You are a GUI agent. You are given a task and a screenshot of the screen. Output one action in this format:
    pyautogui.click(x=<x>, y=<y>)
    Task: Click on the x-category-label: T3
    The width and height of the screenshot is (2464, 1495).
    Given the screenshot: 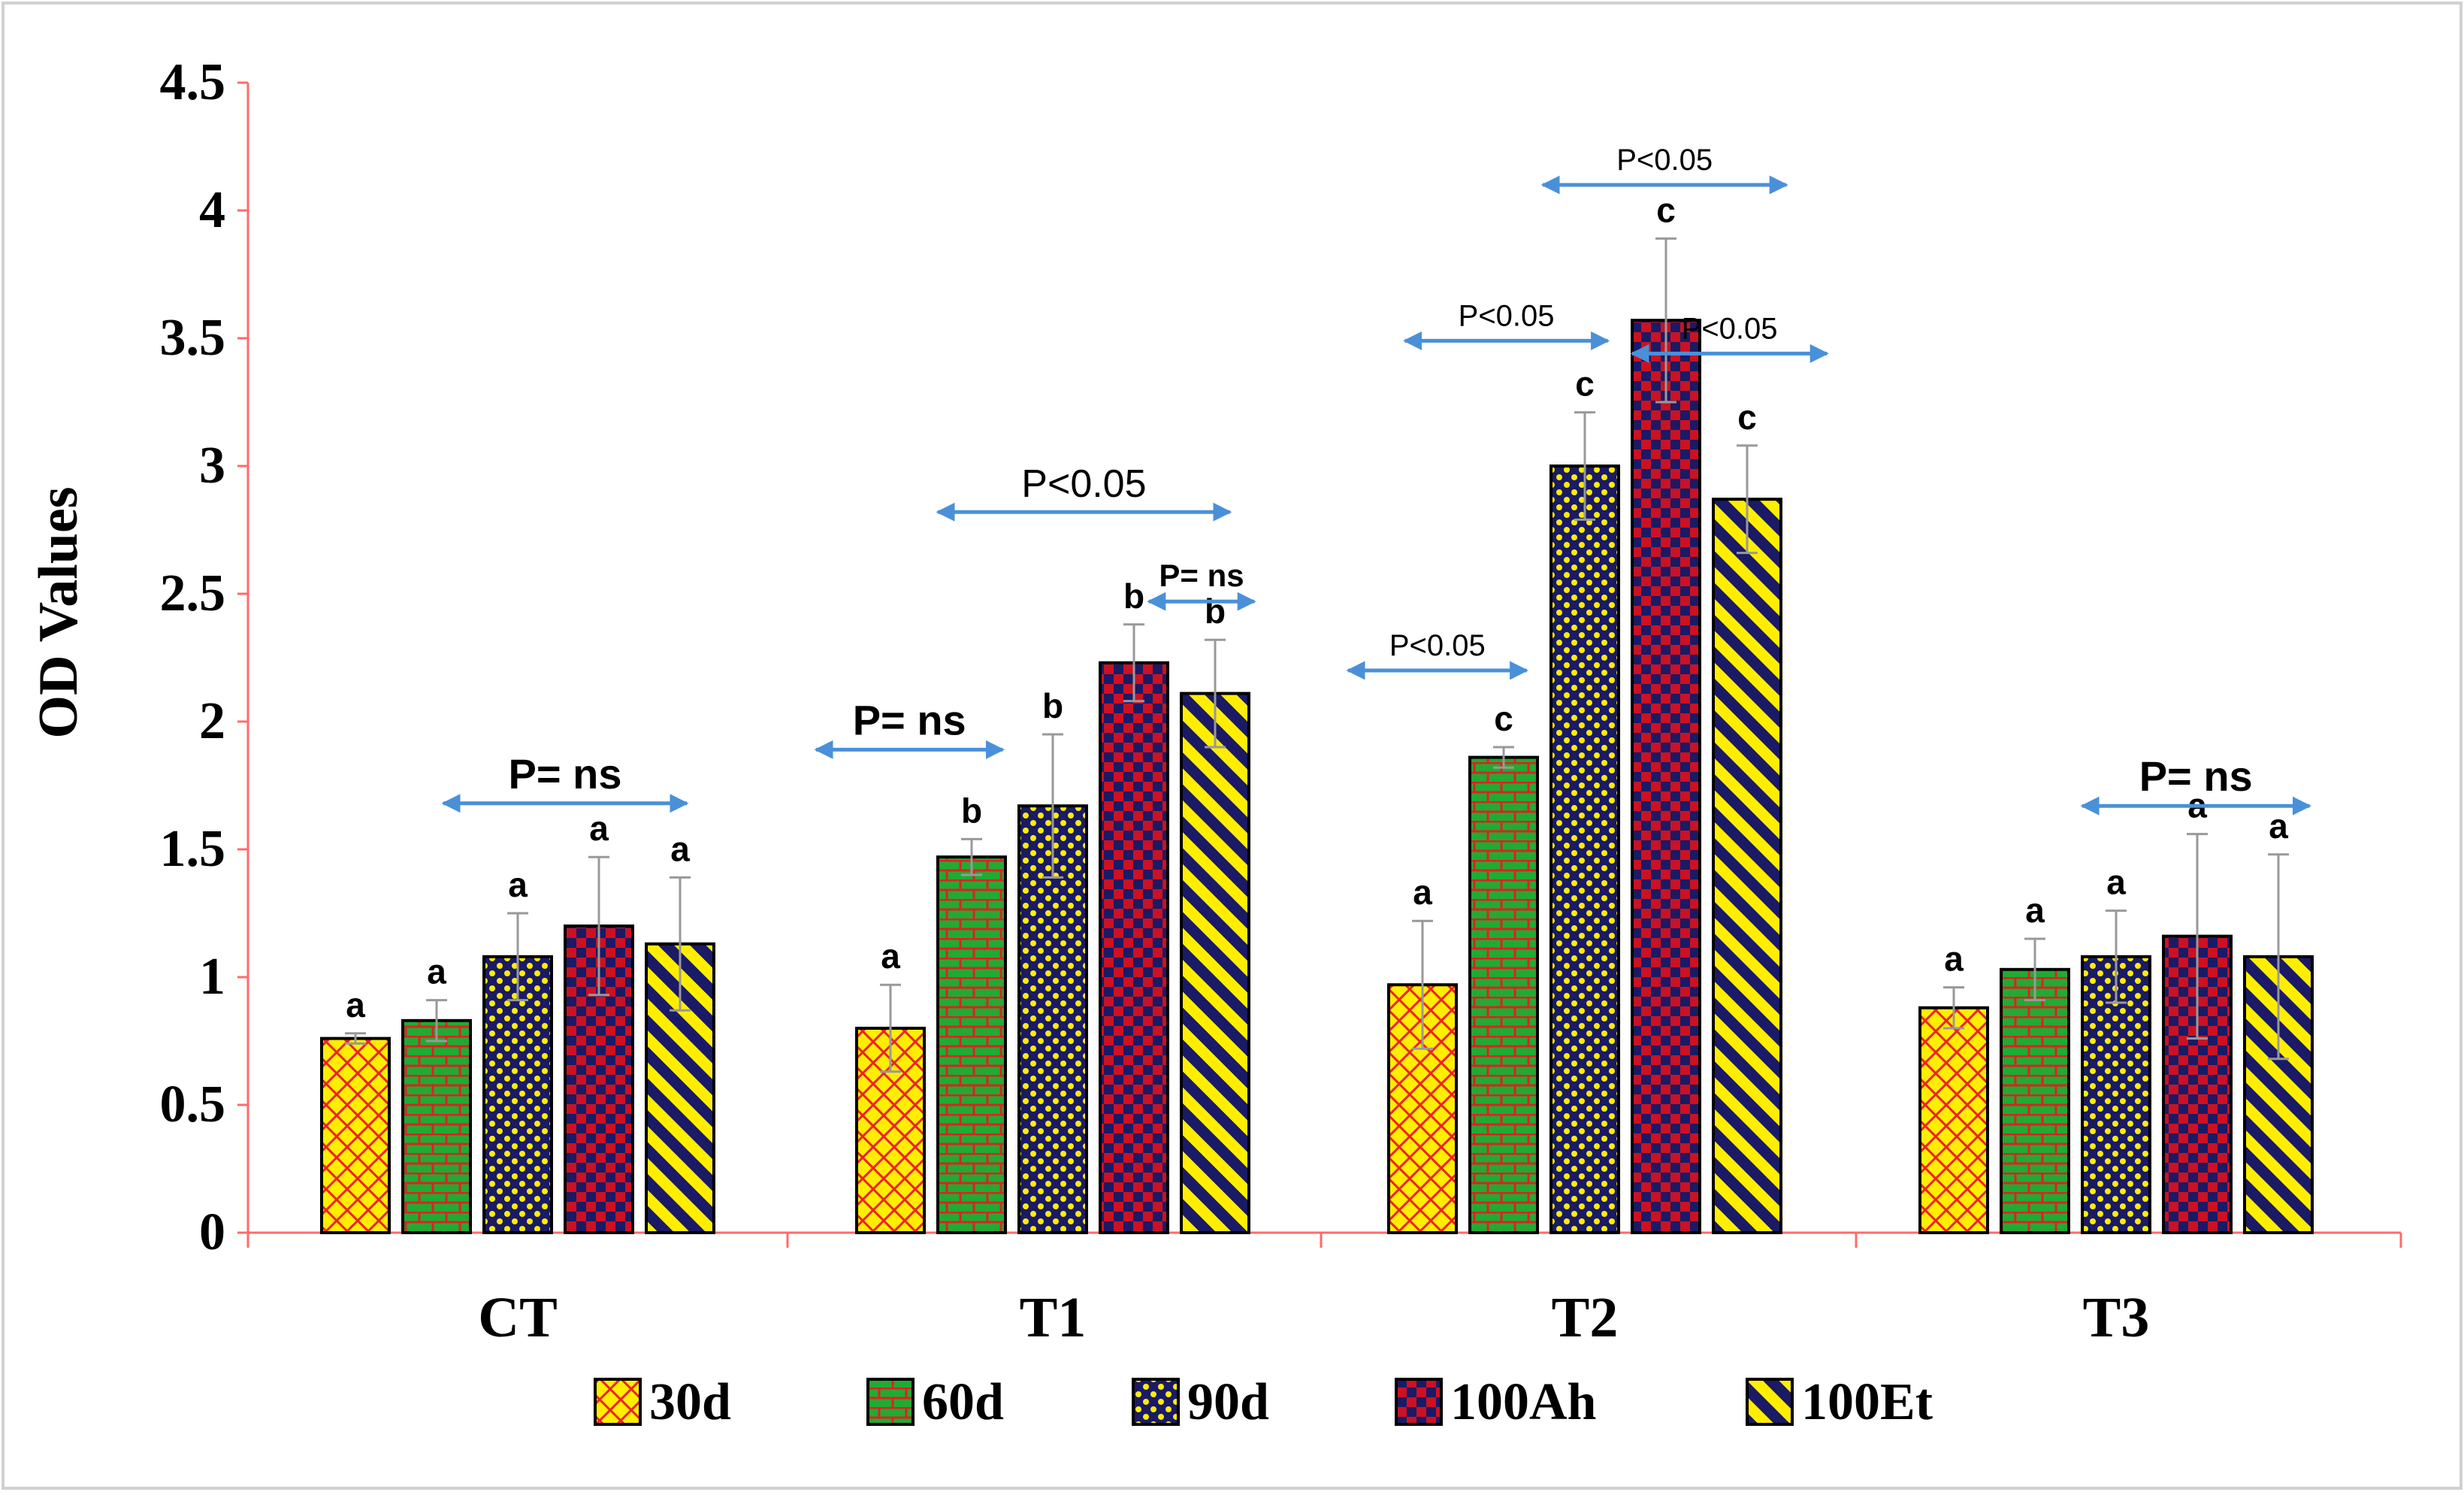 What is the action you would take?
    pyautogui.click(x=2116, y=1318)
    